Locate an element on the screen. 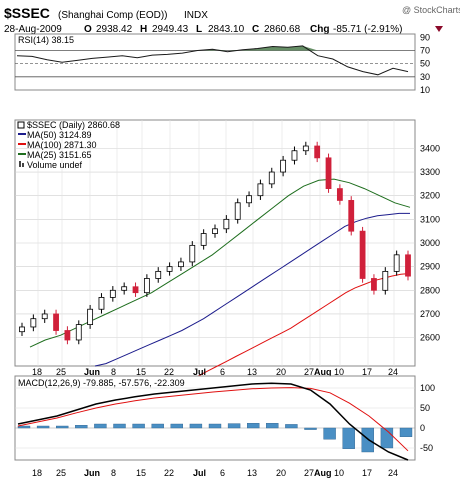 Image resolution: width=460 pixels, height=482 pixels. price-tick-label: 2600 is located at coordinates (430, 338).